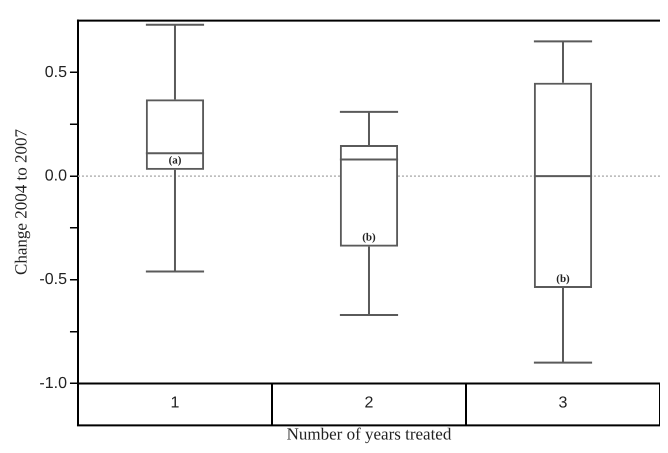 This screenshot has height=453, width=668. What do you see at coordinates (53, 279) in the screenshot?
I see `y-tick-label: -0.5` at bounding box center [53, 279].